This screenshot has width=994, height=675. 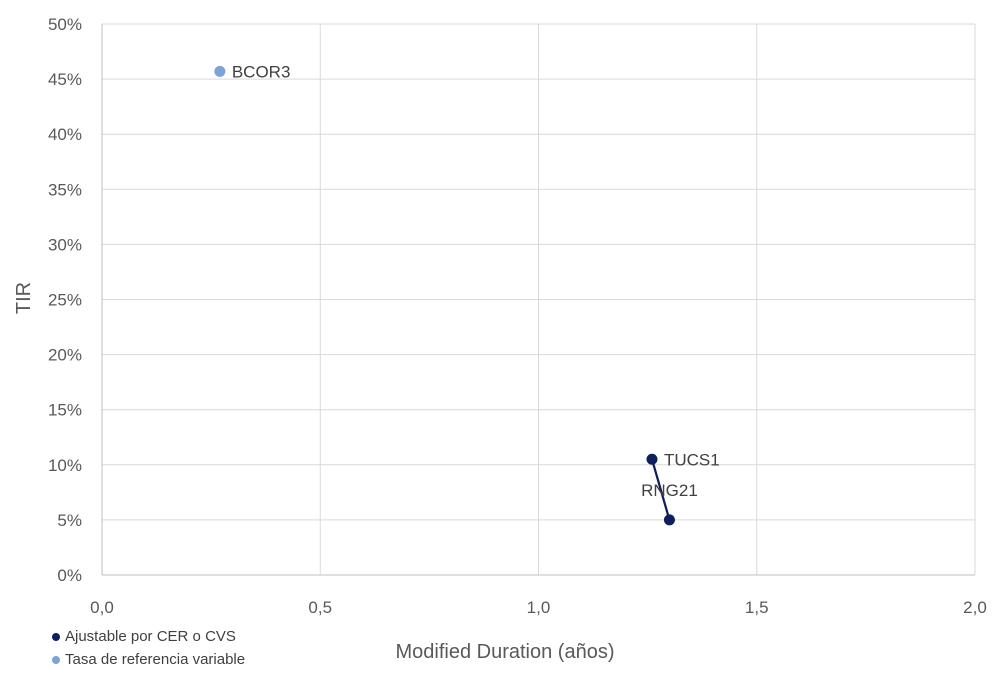 What do you see at coordinates (65, 134) in the screenshot?
I see `y-tick-label: 40%` at bounding box center [65, 134].